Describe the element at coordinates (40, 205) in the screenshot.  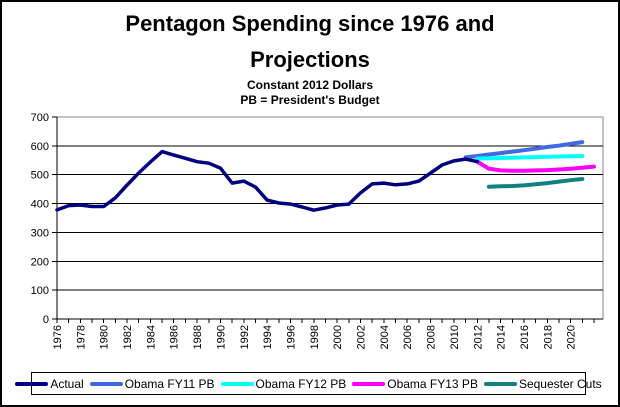
I see `y-axis-label: 400` at that location.